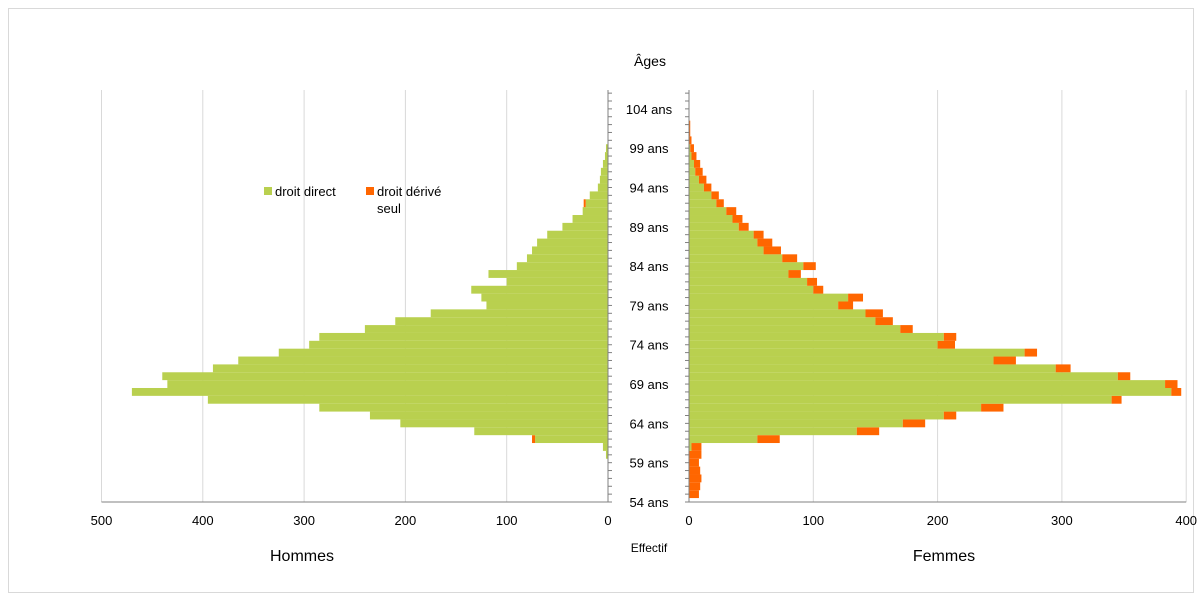  Describe the element at coordinates (389, 208) in the screenshot. I see `legend-label-derived-line2: seul` at that location.